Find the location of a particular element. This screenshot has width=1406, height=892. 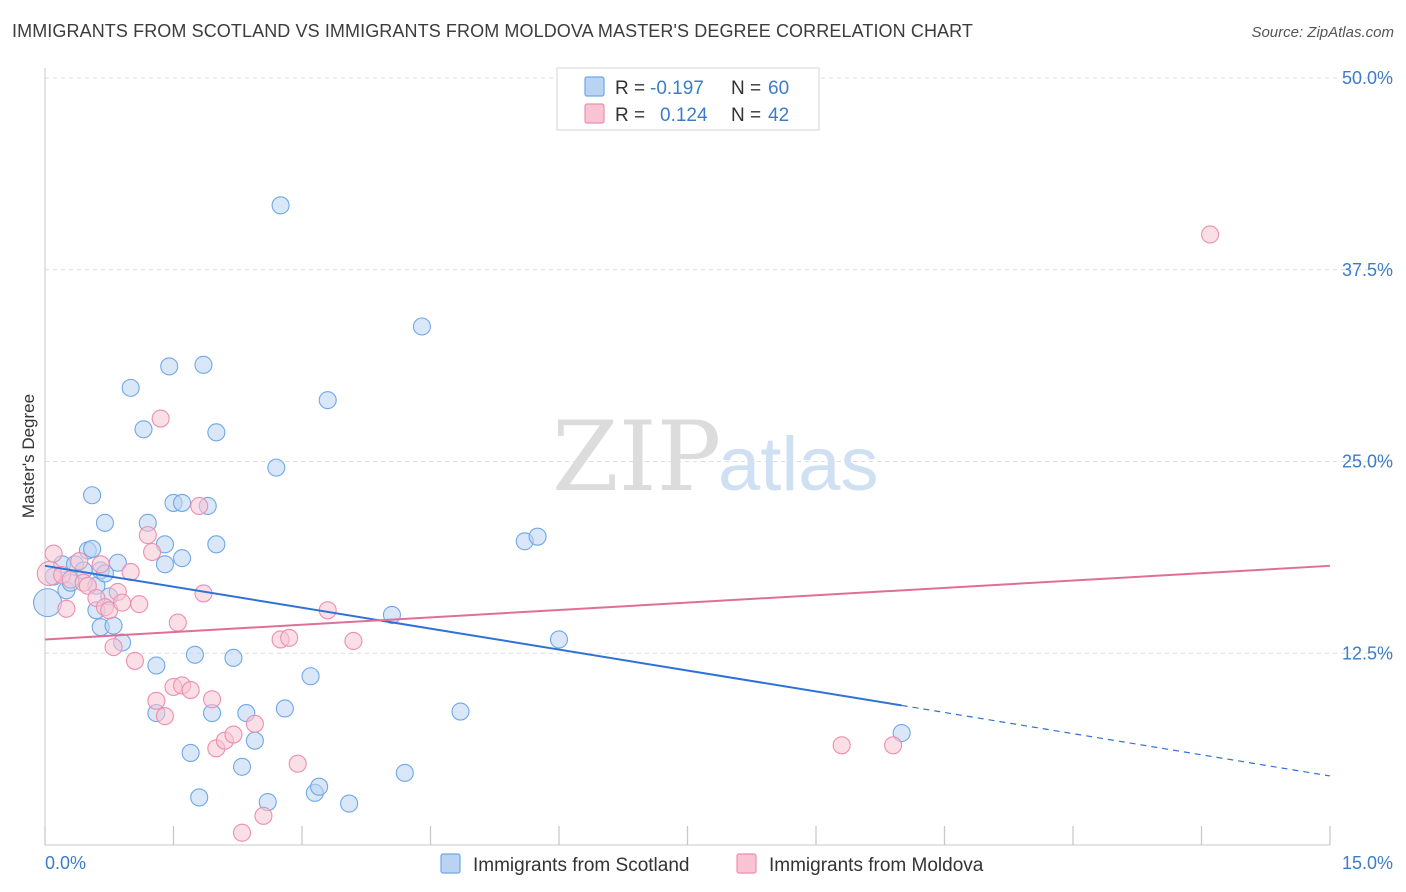

legend-n-value-2: 42 is located at coordinates (778, 115).